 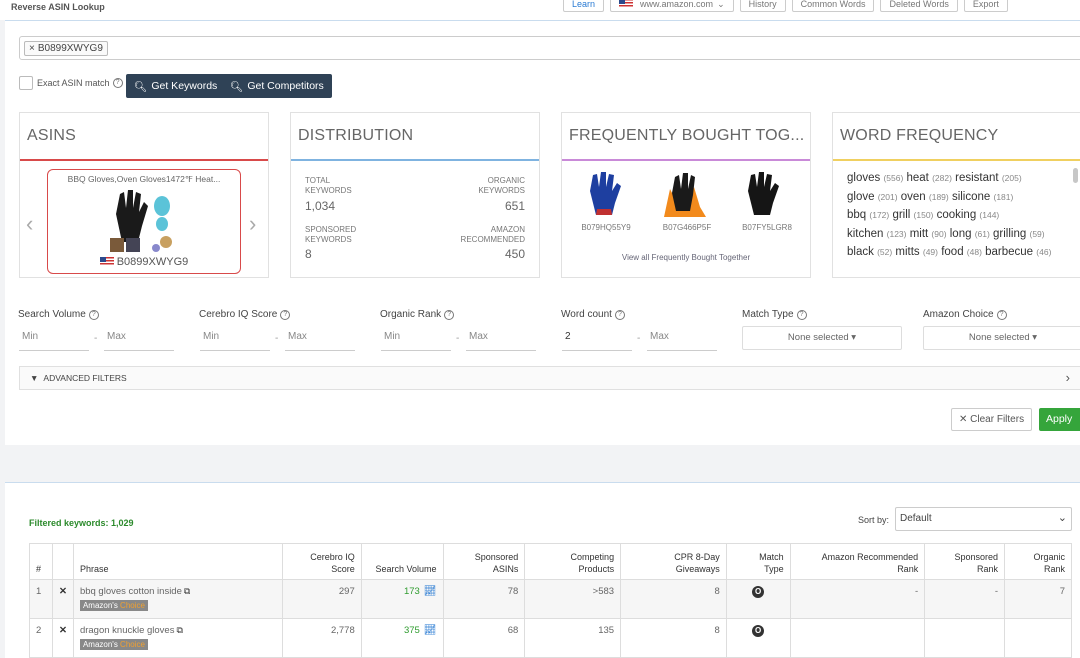 What do you see at coordinates (982, 233) in the screenshot?
I see `word-frequency-count: (61)` at bounding box center [982, 233].